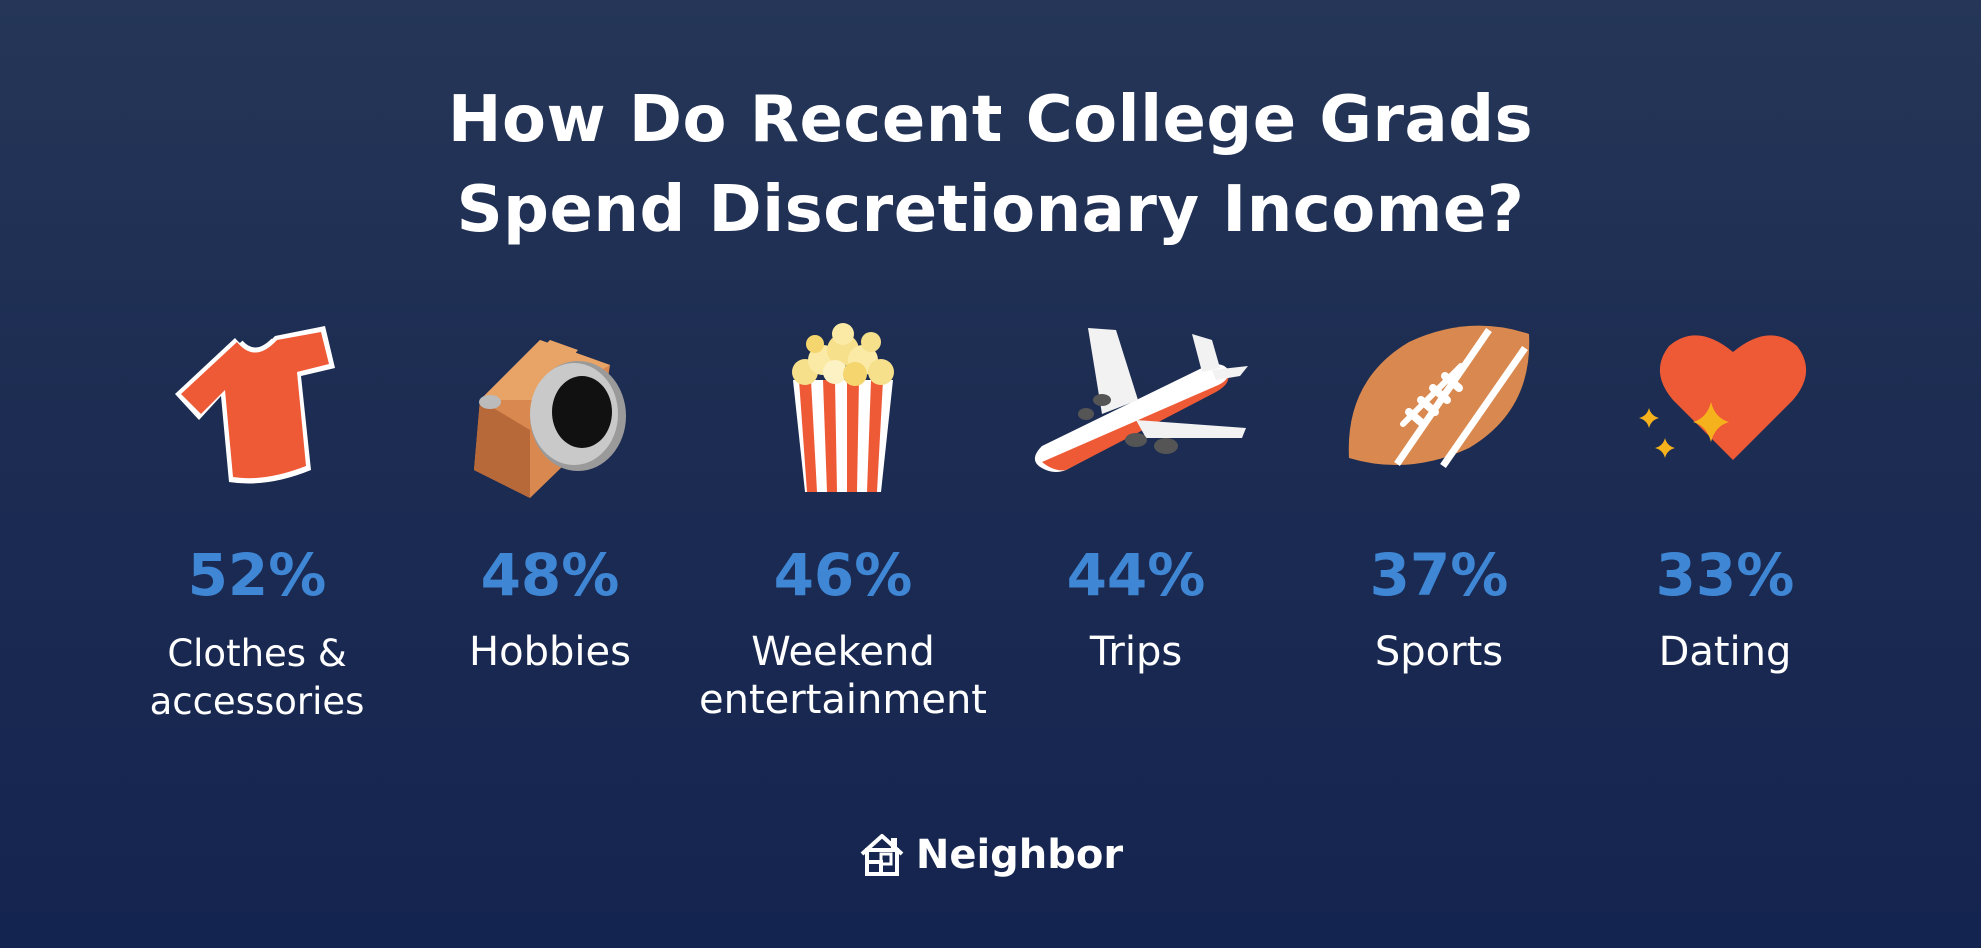 The height and width of the screenshot is (948, 1981). What do you see at coordinates (882, 855) in the screenshot?
I see `house-logo-icon` at bounding box center [882, 855].